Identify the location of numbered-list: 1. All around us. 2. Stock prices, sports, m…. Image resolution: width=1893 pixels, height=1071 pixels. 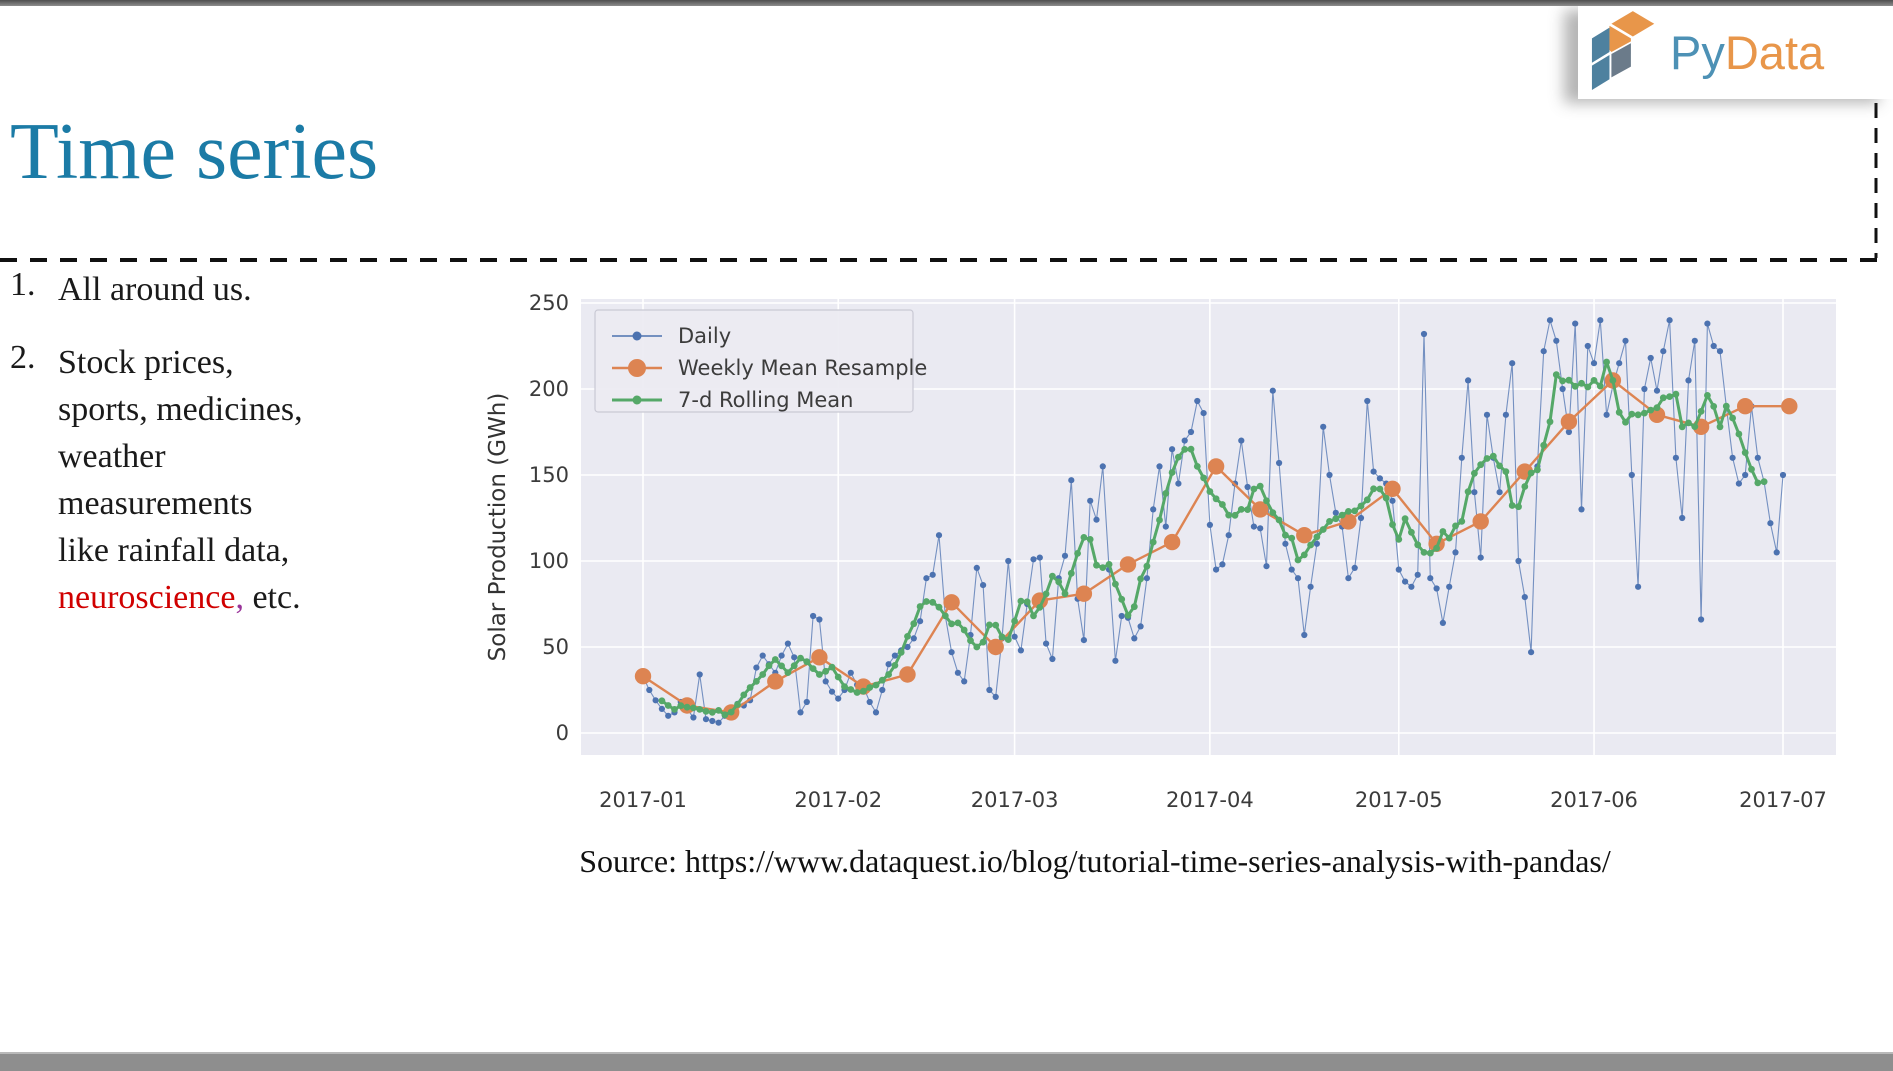
(200, 456).